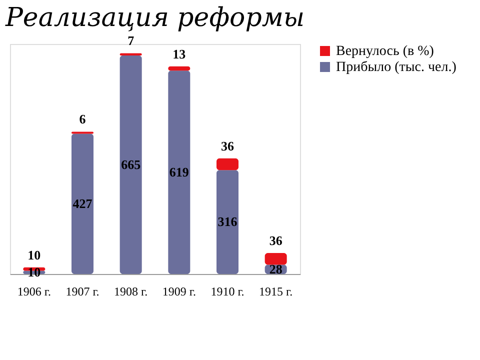 This screenshot has width=480, height=360. What do you see at coordinates (179, 291) in the screenshot?
I see `x-tick-label: 1909 г.` at bounding box center [179, 291].